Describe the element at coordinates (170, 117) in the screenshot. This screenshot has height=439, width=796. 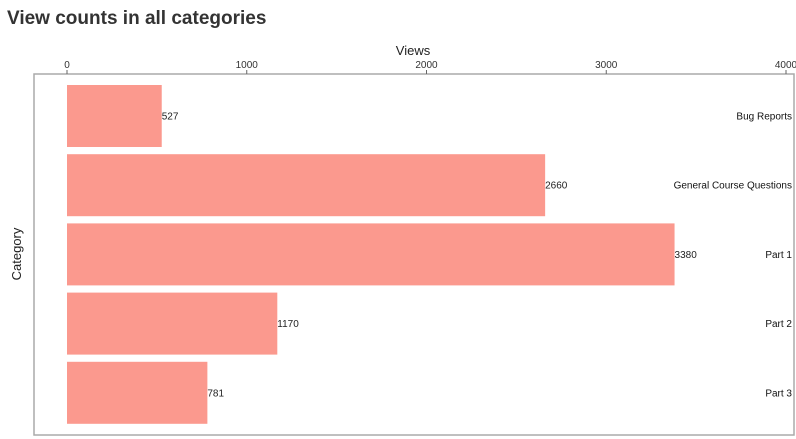
I see `bar-value-label: 527` at that location.